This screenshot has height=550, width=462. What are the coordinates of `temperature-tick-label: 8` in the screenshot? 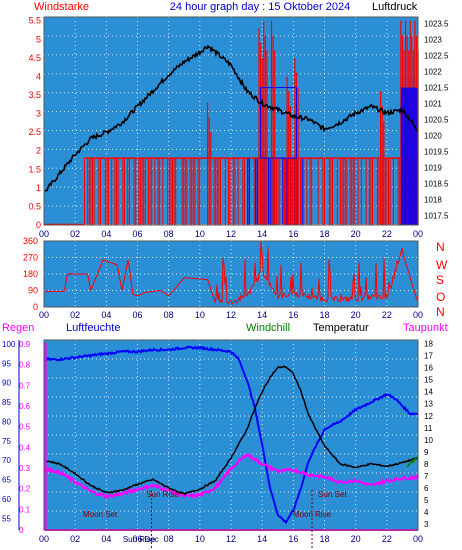 It's located at (426, 464).